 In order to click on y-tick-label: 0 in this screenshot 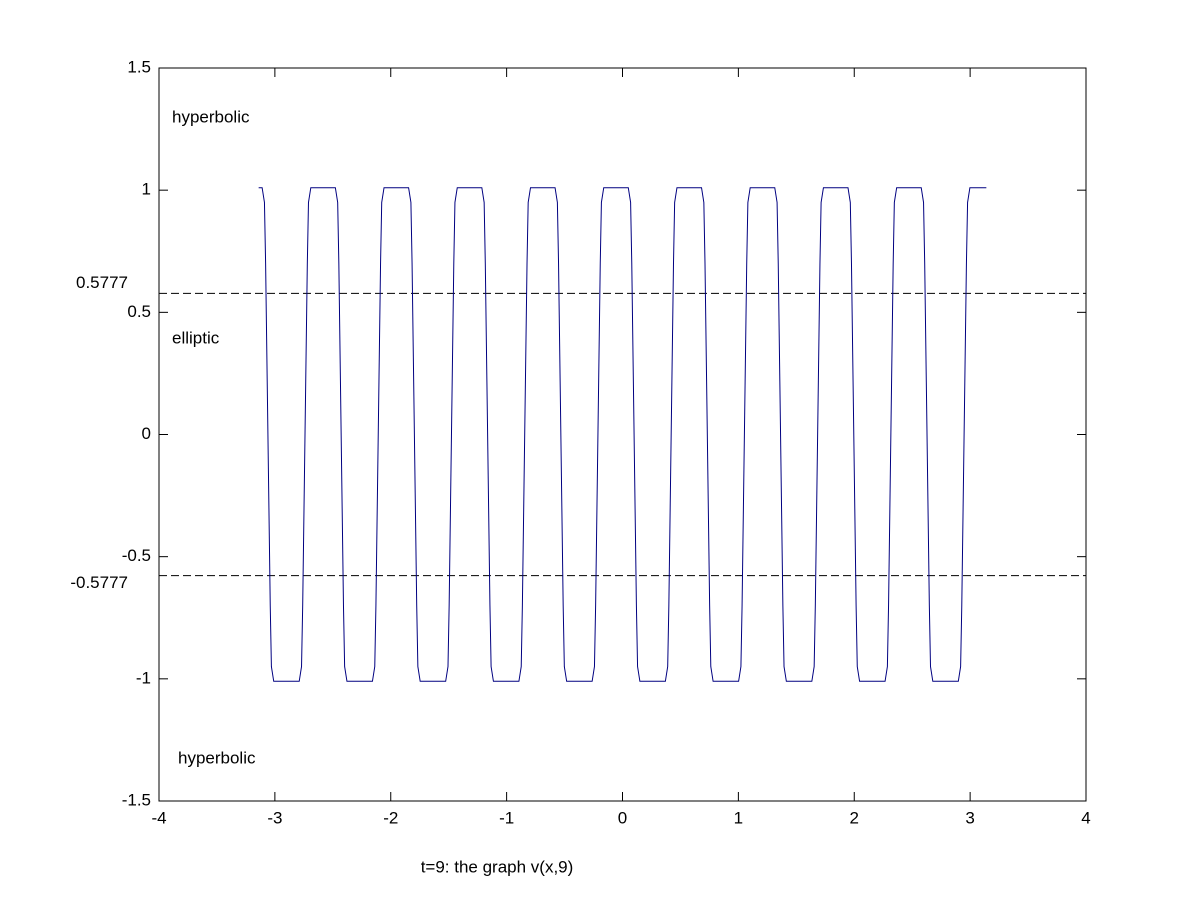, I will do `click(146, 433)`.